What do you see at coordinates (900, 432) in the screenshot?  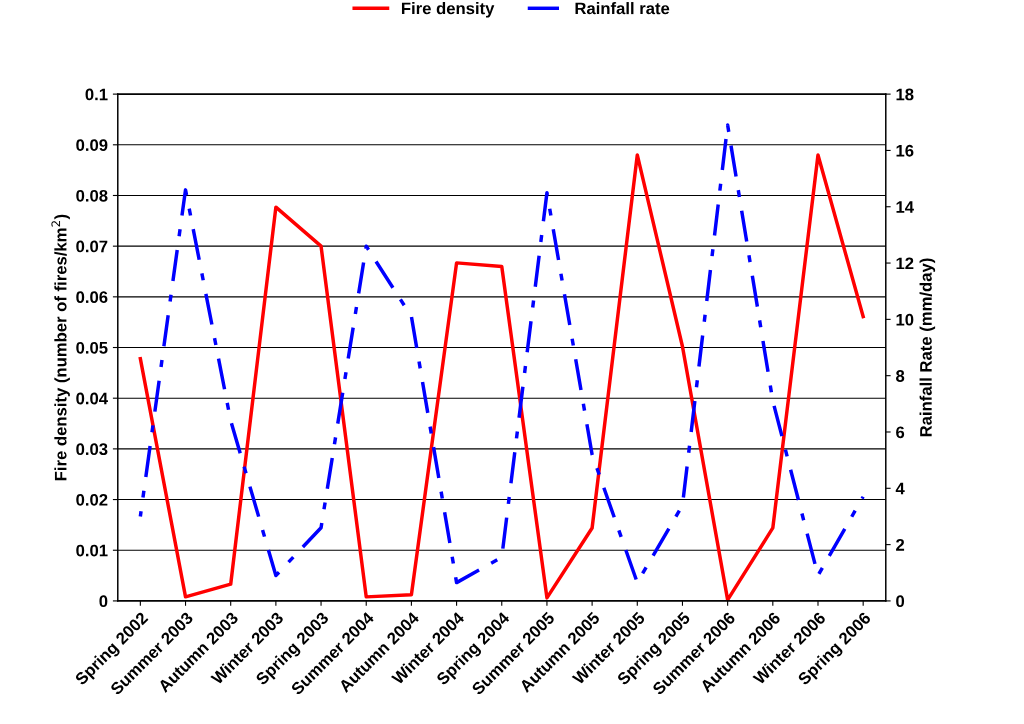 I see `y2-tick-label: 6` at bounding box center [900, 432].